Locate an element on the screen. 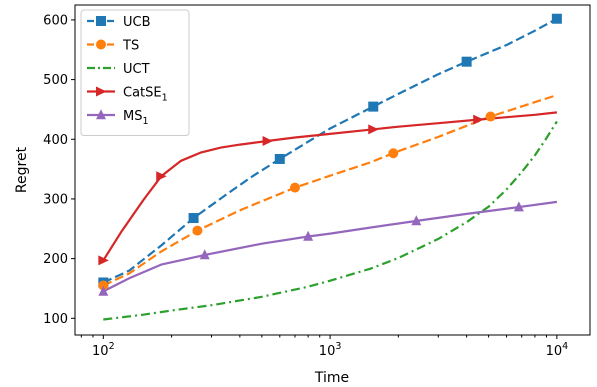 The height and width of the screenshot is (387, 597). legend-box is located at coordinates (135, 72).